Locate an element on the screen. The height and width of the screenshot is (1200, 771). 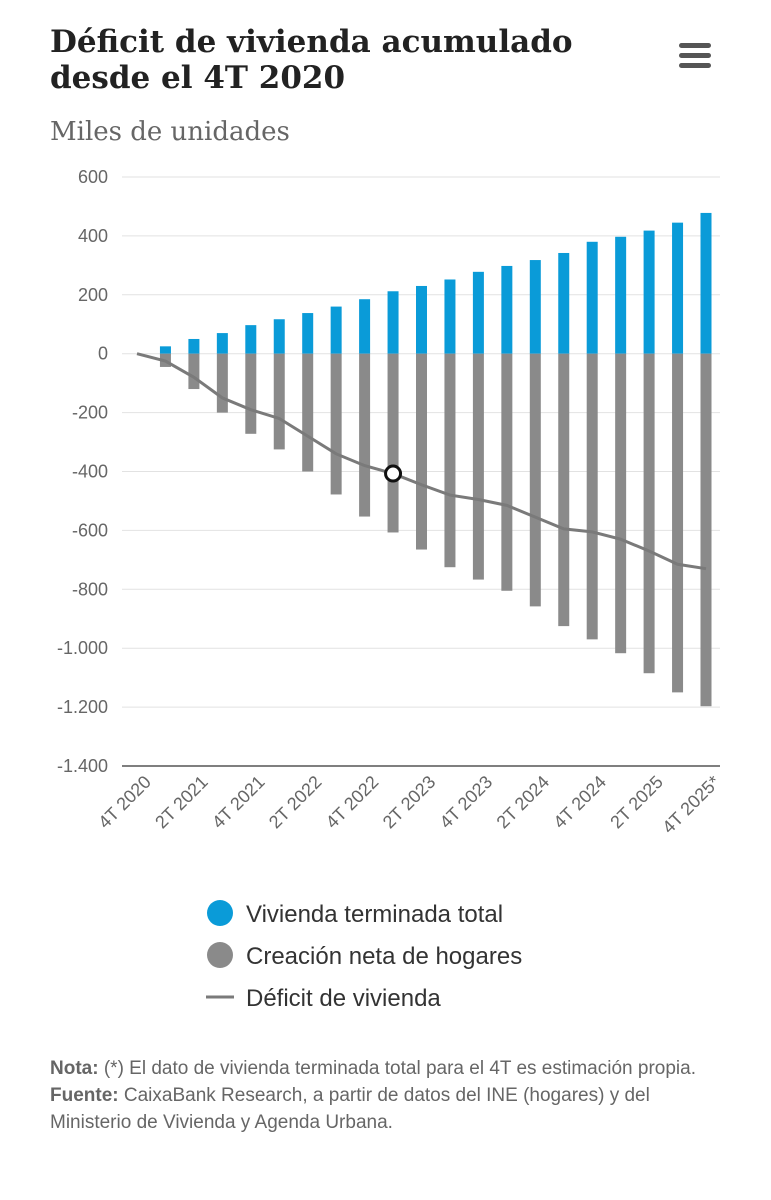
menu-icon is located at coordinates (695, 55).